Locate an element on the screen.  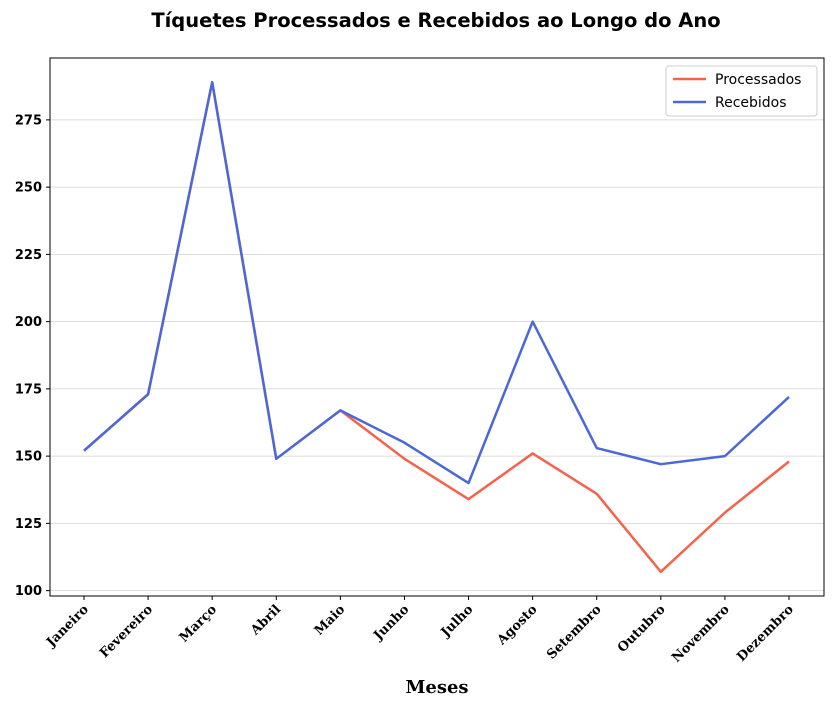
legend: Processados Recebidos is located at coordinates (741, 91).